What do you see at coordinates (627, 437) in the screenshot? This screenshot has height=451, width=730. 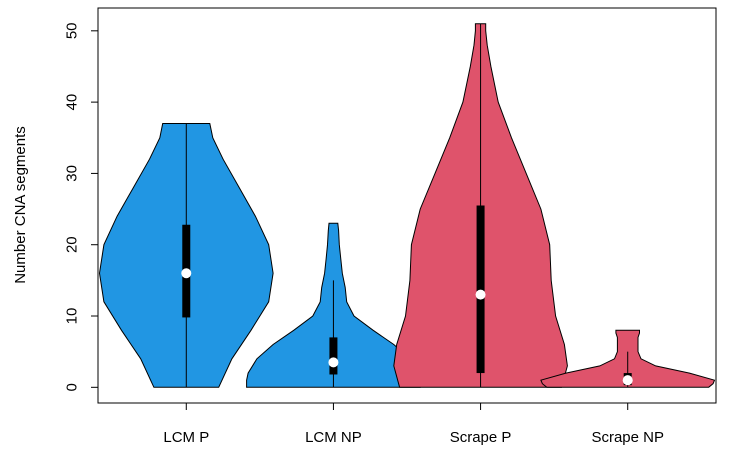 I see `x-tick-label-3: Scrape NP` at bounding box center [627, 437].